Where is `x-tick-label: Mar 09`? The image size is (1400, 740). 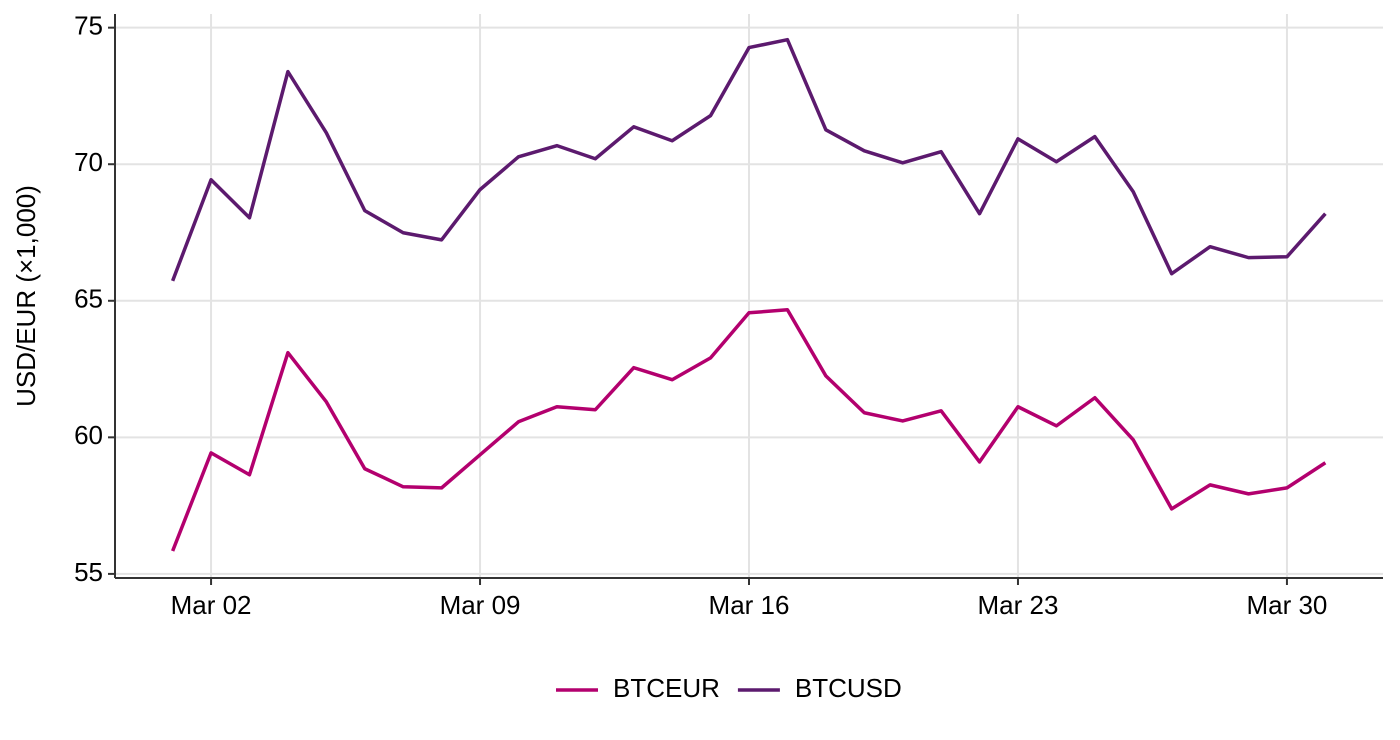
x-tick-label: Mar 09 is located at coordinates (480, 605).